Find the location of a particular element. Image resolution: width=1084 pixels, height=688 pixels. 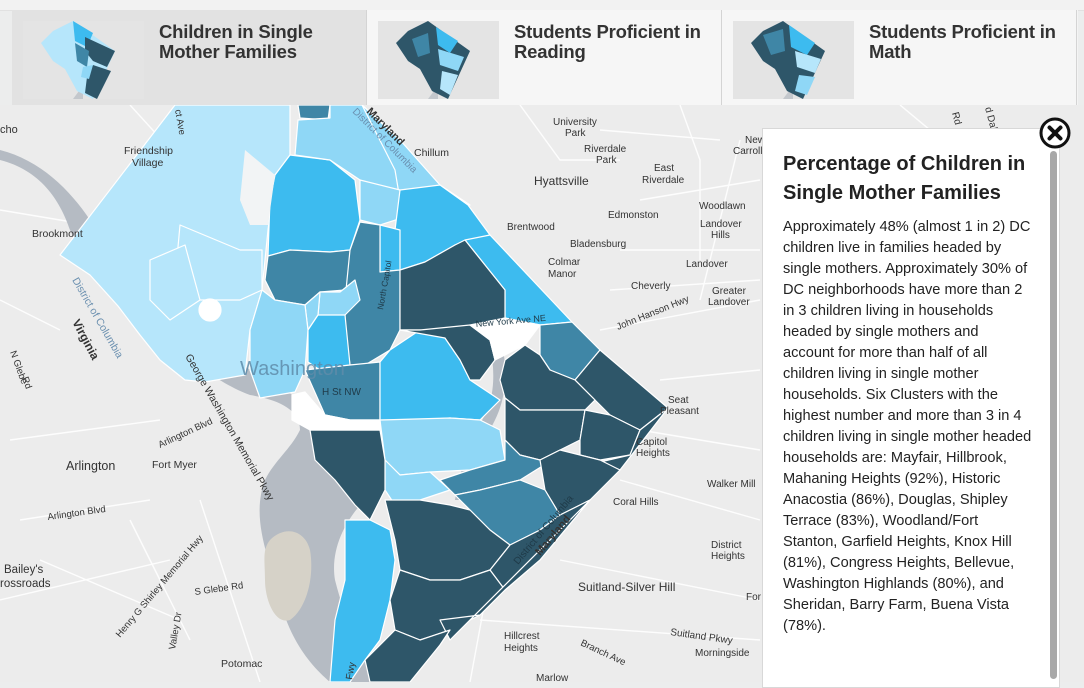

tab-label: Children in Single Mother Families is located at coordinates (256, 42).